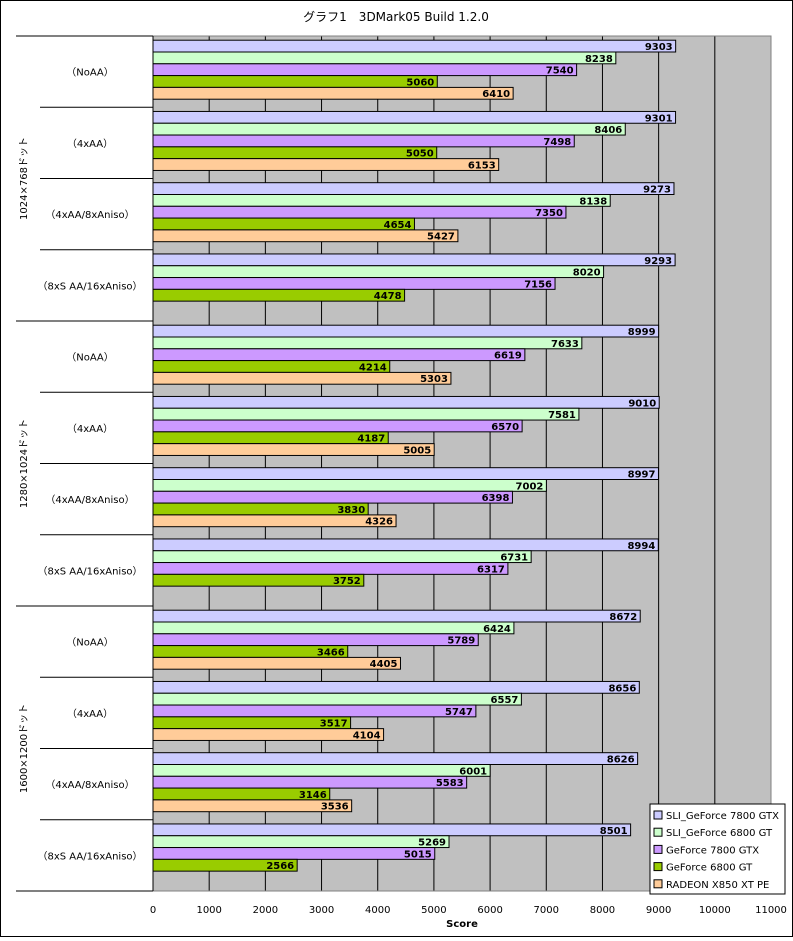 Image resolution: width=793 pixels, height=941 pixels. I want to click on data-label: 5005, so click(417, 450).